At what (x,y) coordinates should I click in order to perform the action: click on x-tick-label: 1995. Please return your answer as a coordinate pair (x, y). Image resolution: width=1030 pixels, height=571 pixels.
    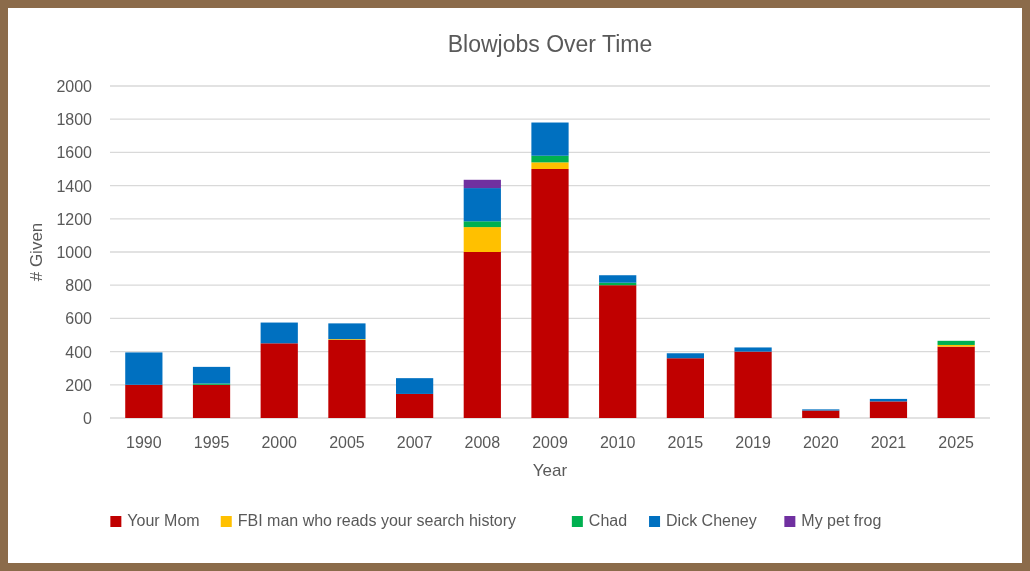
    Looking at the image, I should click on (211, 442).